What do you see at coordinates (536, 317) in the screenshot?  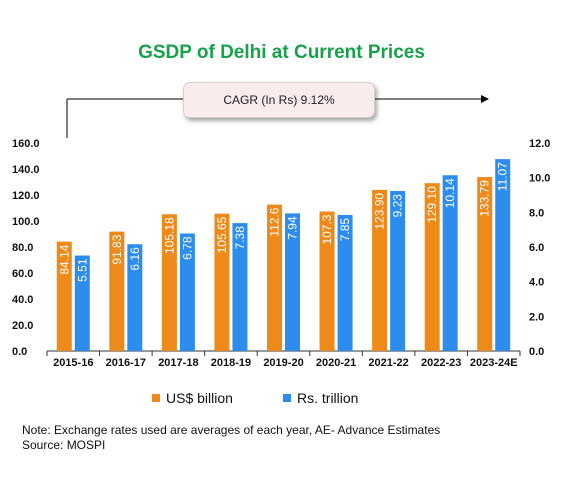 I see `y-right-tick-label: 2.0` at bounding box center [536, 317].